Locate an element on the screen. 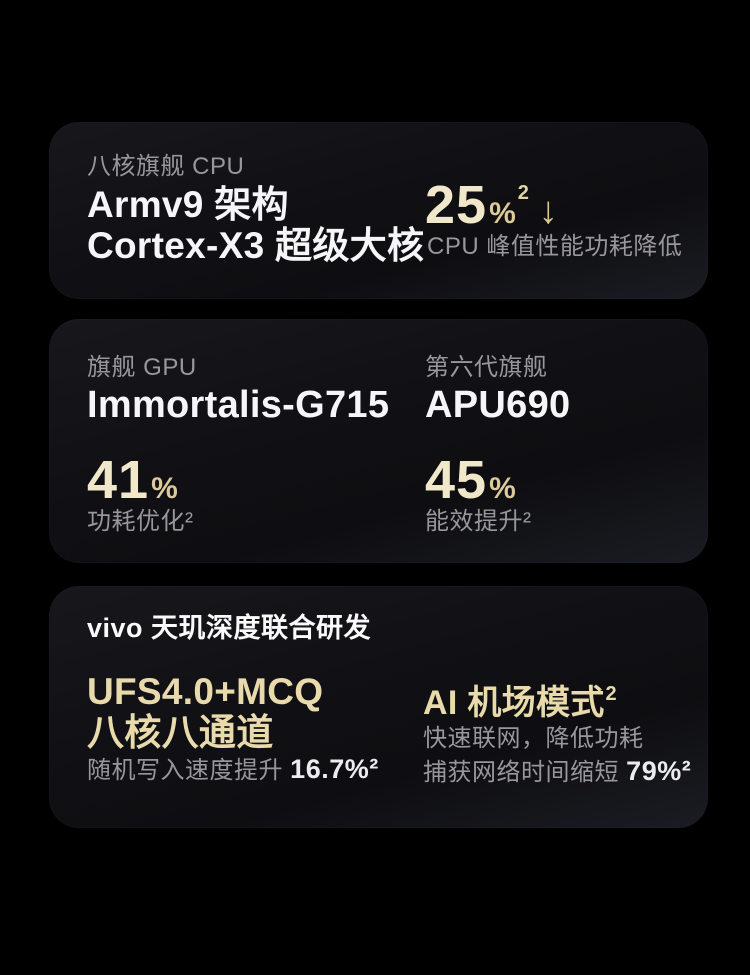 The image size is (750, 975). gpu-stat: 41 % is located at coordinates (132, 480).